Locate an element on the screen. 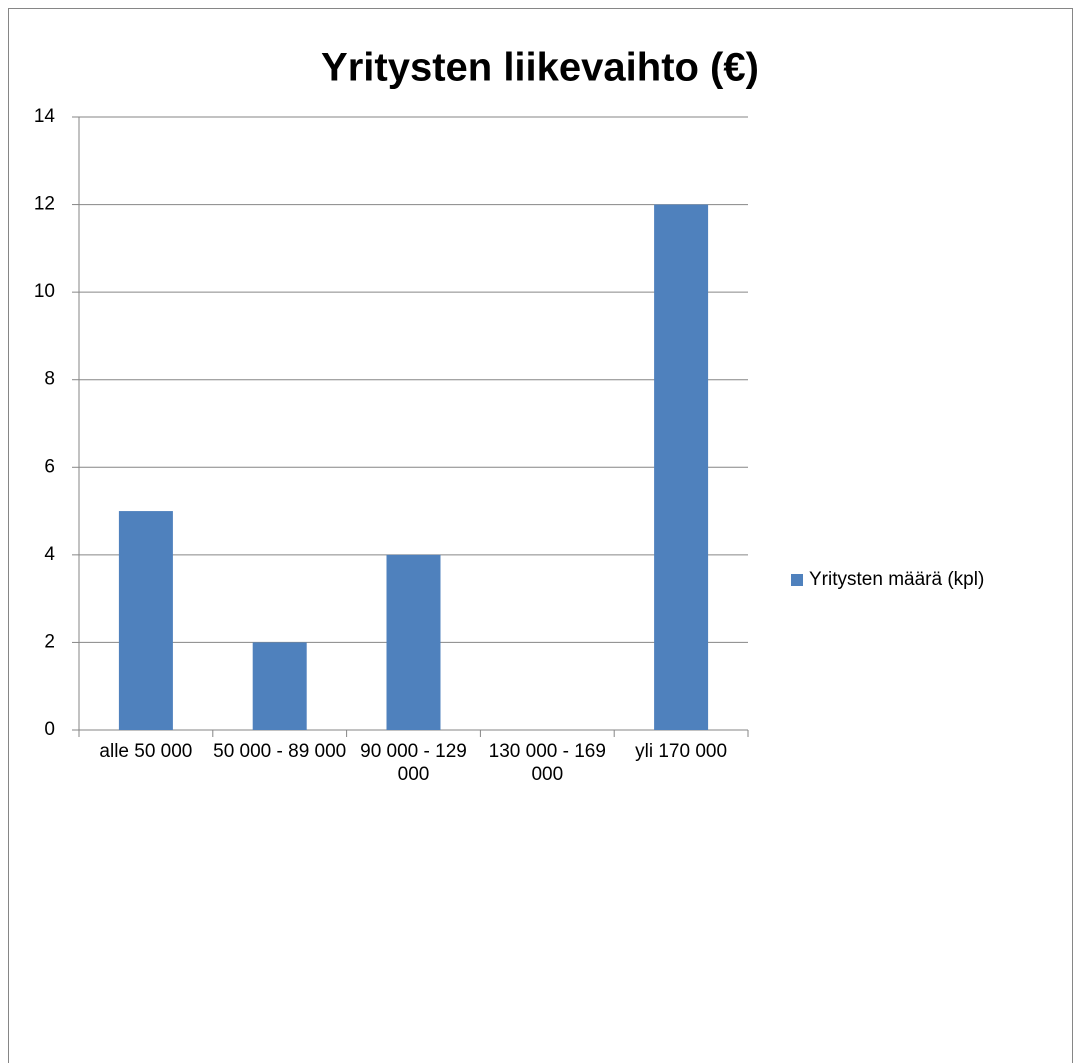 Image resolution: width=1081 pixels, height=1063 pixels. x-tick-label: 50 000 - 89 000 is located at coordinates (280, 751).